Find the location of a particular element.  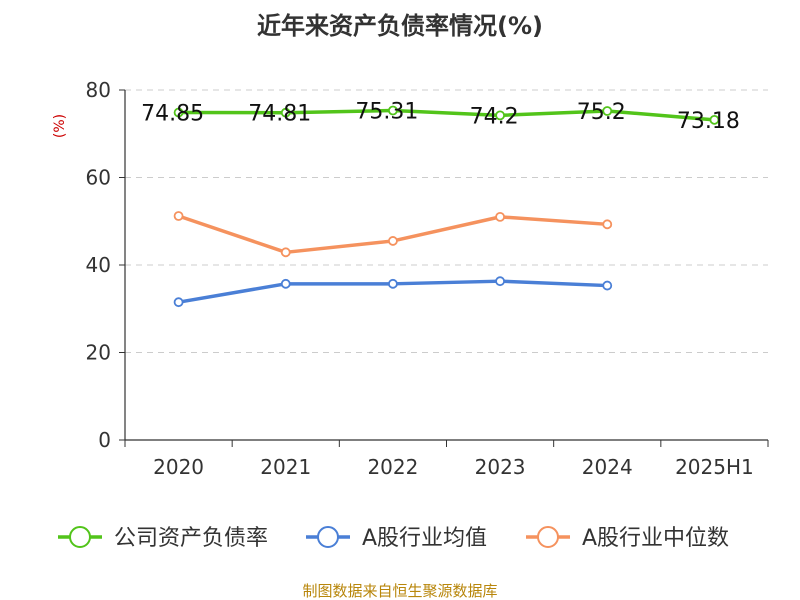

data-labels: 74.85 74.81 75.31 74.2 75.2 73.18 is located at coordinates (440, 117).